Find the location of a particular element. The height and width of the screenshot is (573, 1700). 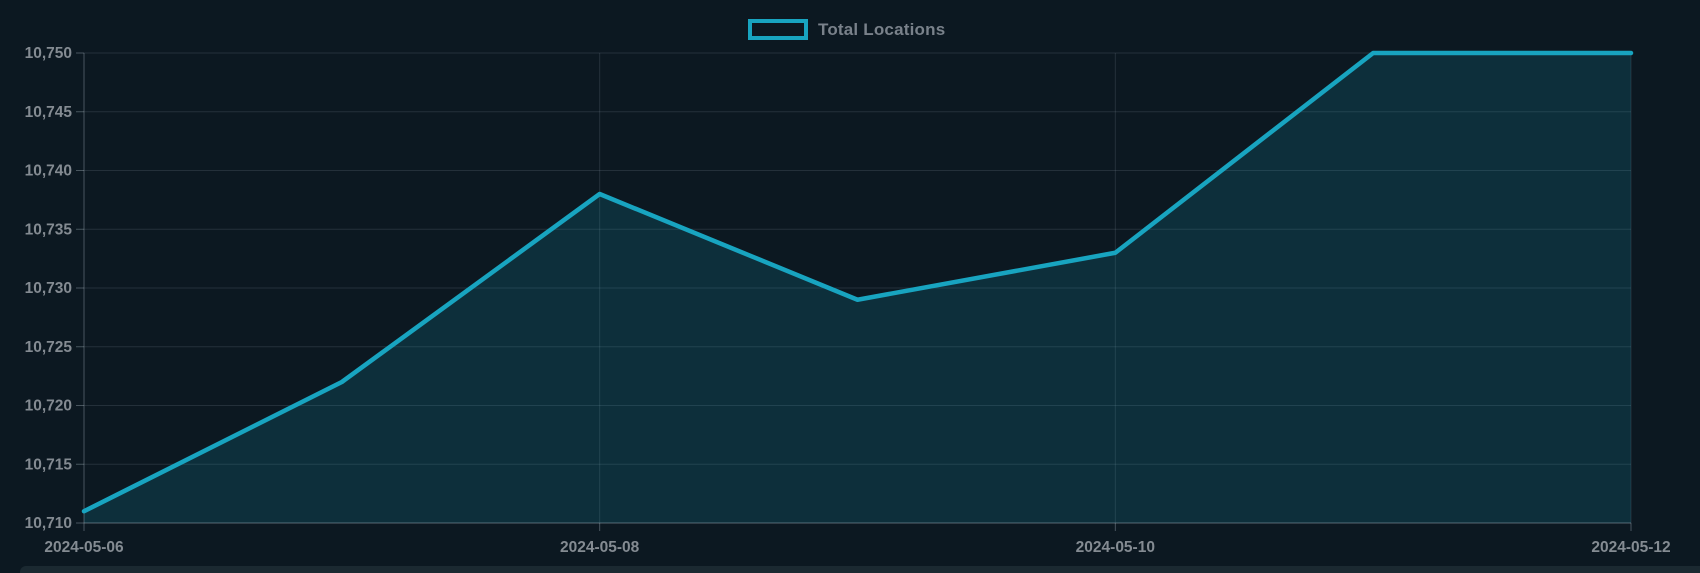

y-tick-label: 10,735 is located at coordinates (49, 229).